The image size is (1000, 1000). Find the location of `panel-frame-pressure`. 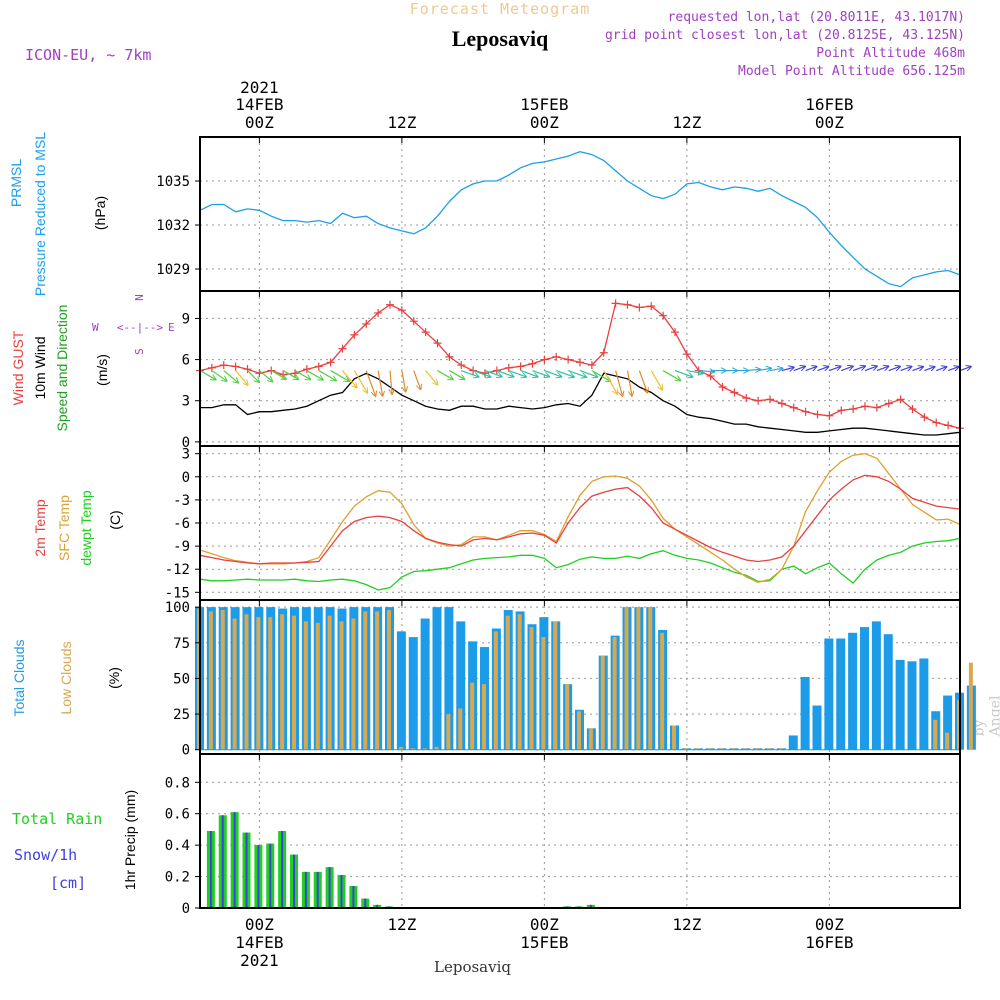

panel-frame-pressure is located at coordinates (580, 214).